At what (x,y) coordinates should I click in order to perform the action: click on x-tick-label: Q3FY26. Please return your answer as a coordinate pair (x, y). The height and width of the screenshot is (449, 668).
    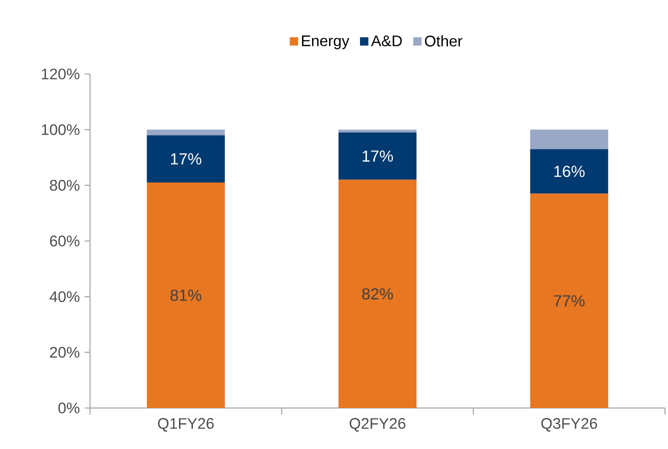
    Looking at the image, I should click on (569, 425).